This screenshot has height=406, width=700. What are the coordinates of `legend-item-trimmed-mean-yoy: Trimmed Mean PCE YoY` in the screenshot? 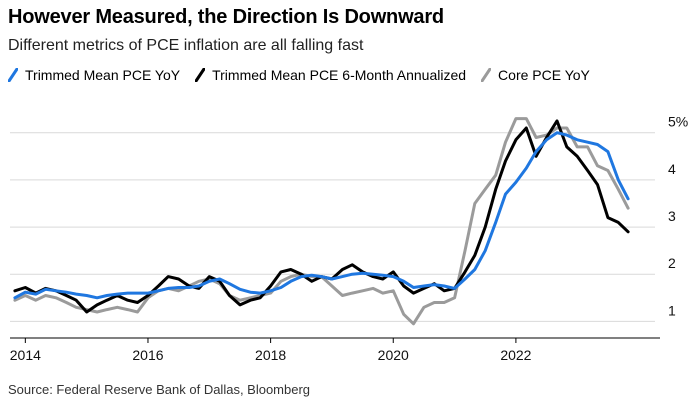 It's located at (94, 75).